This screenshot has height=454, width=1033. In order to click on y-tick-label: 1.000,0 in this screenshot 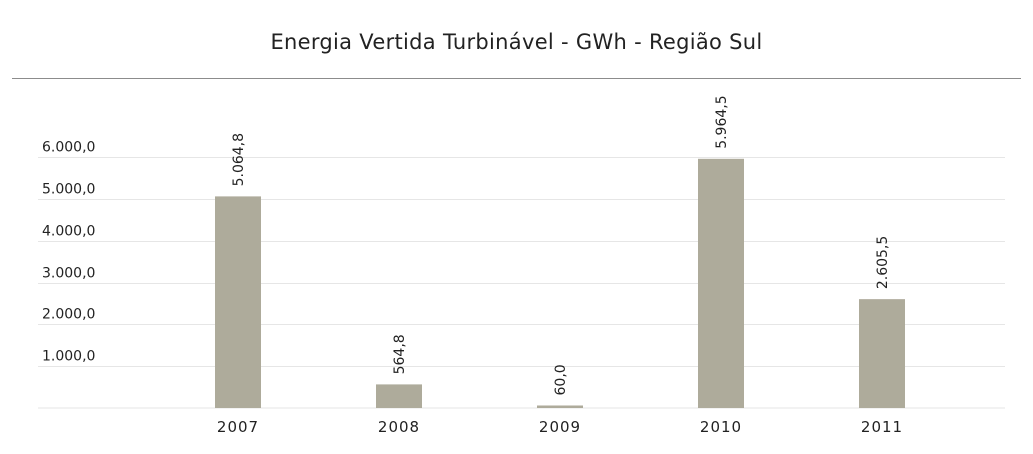, I will do `click(68, 357)`.